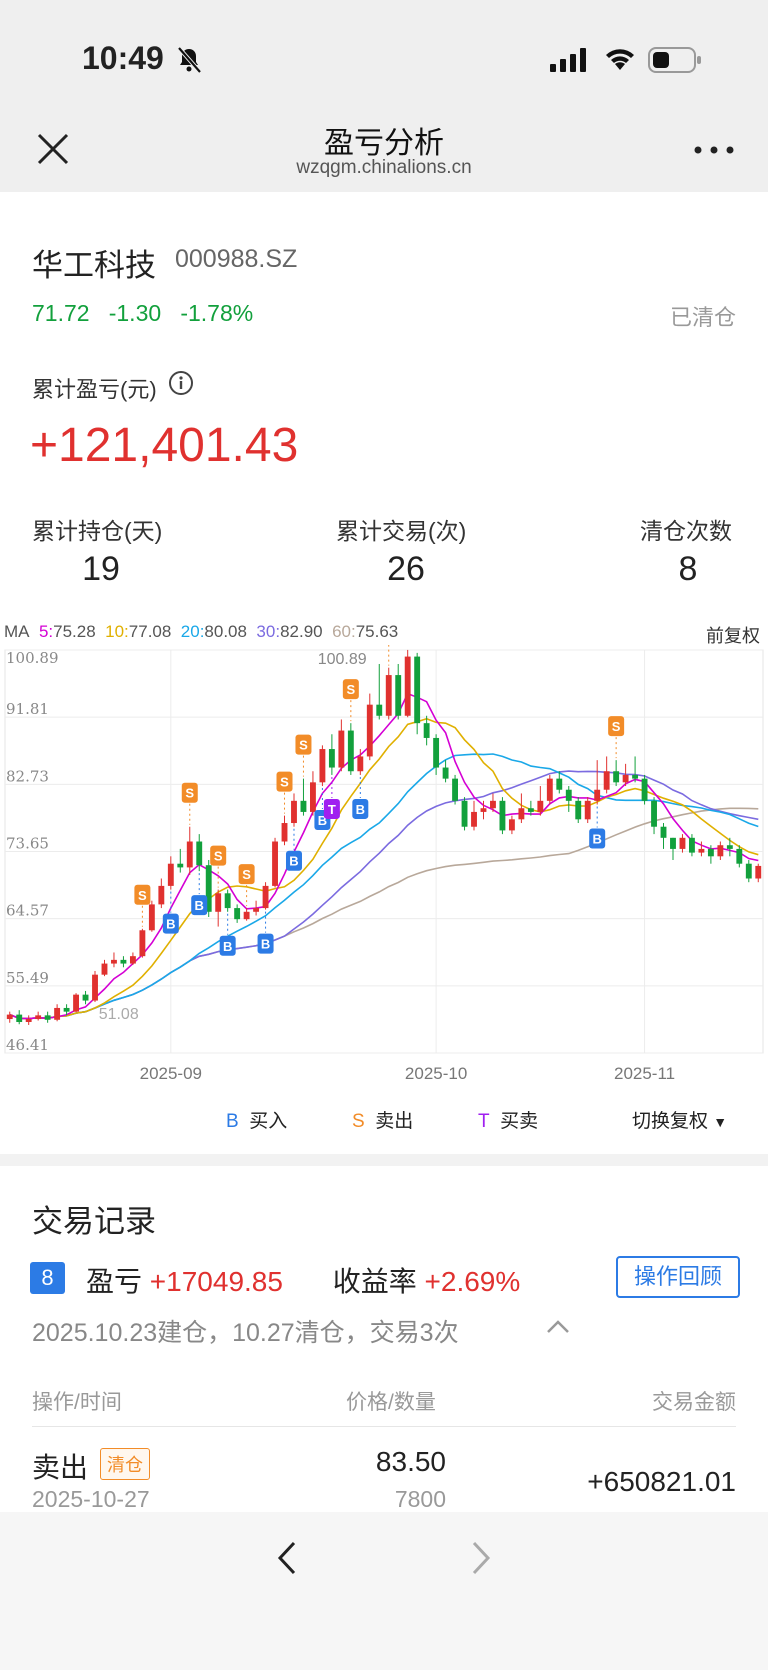  I want to click on marker-label: T, so click(332, 809).